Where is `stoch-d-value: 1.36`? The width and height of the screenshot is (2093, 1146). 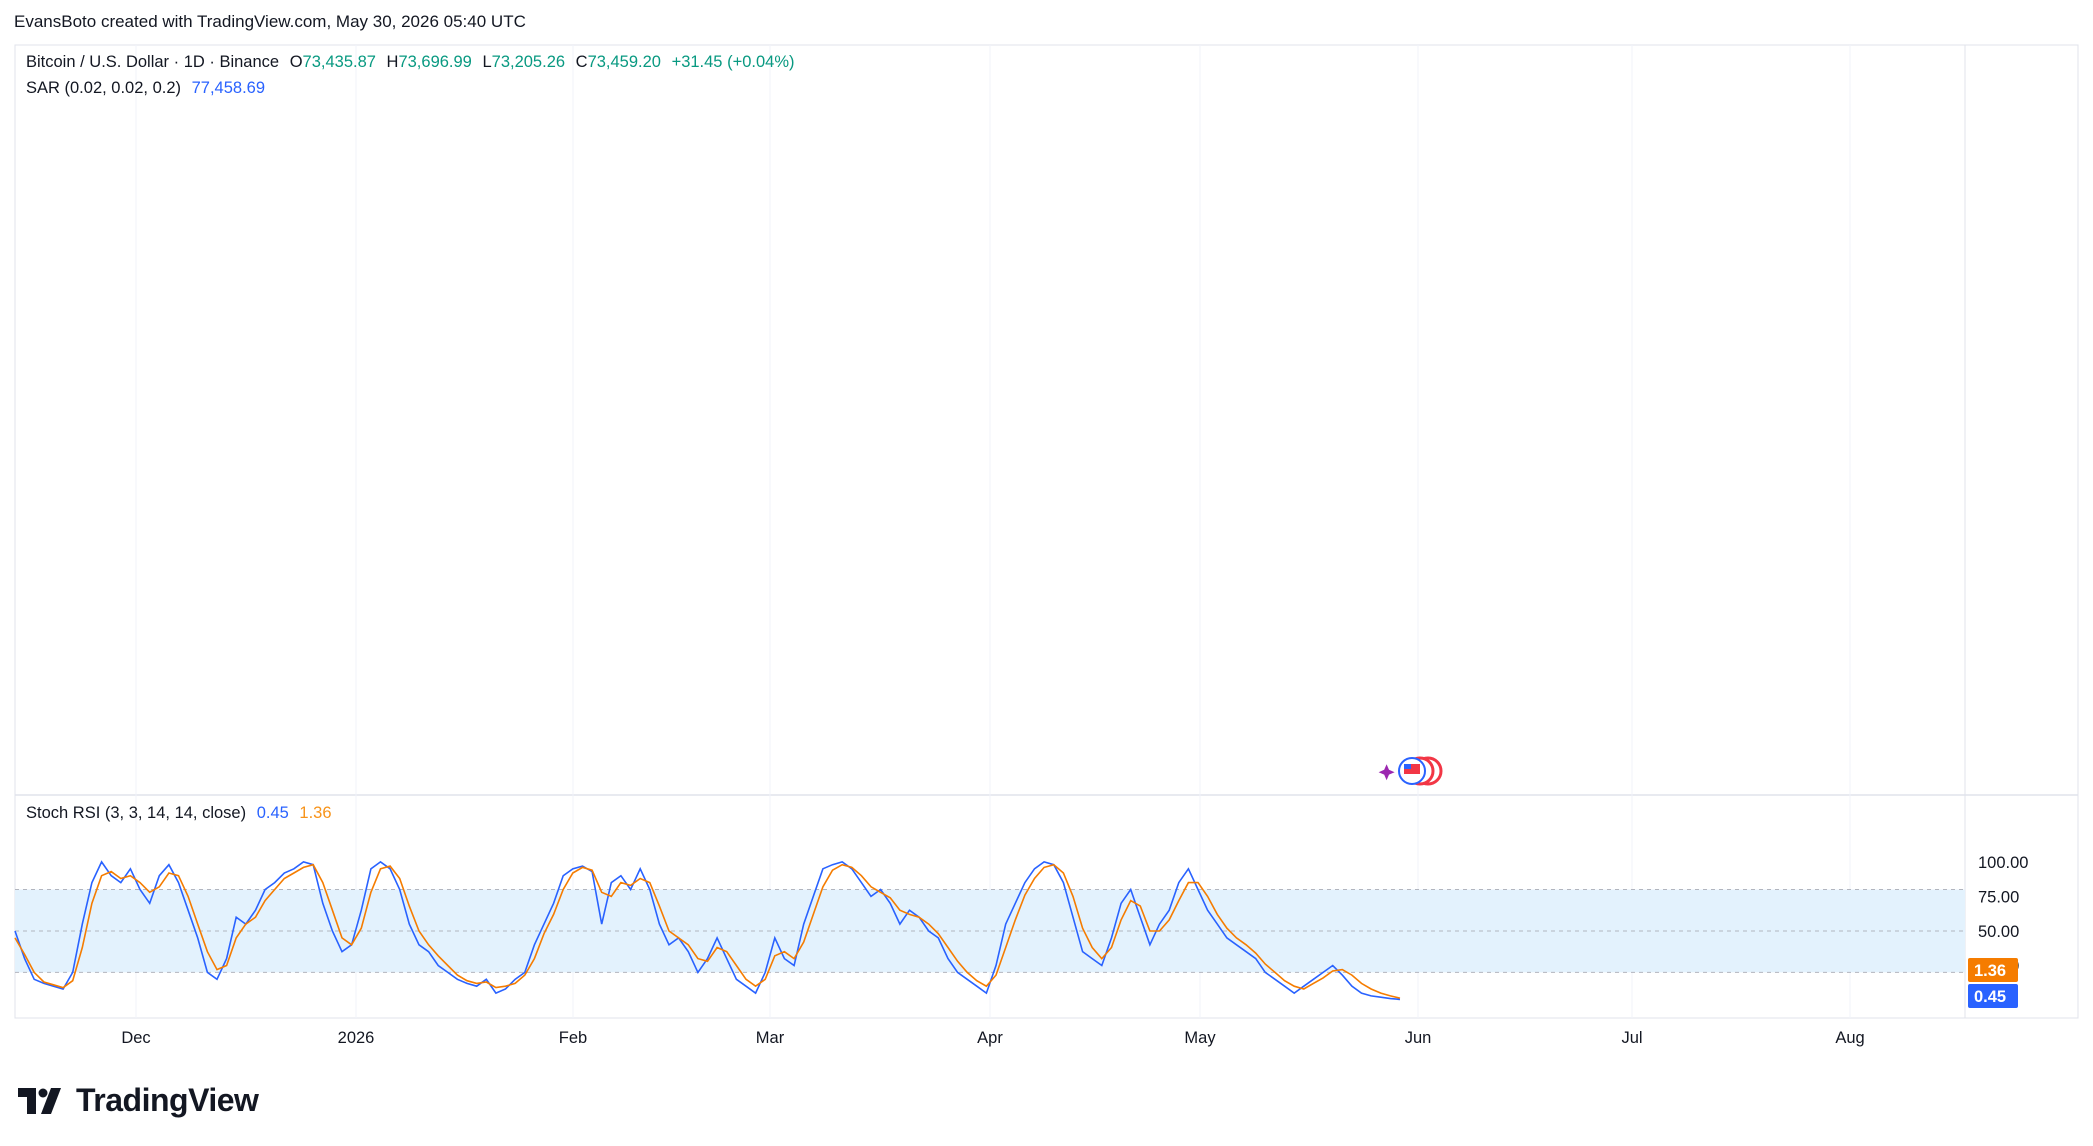
stoch-d-value: 1.36 is located at coordinates (315, 813).